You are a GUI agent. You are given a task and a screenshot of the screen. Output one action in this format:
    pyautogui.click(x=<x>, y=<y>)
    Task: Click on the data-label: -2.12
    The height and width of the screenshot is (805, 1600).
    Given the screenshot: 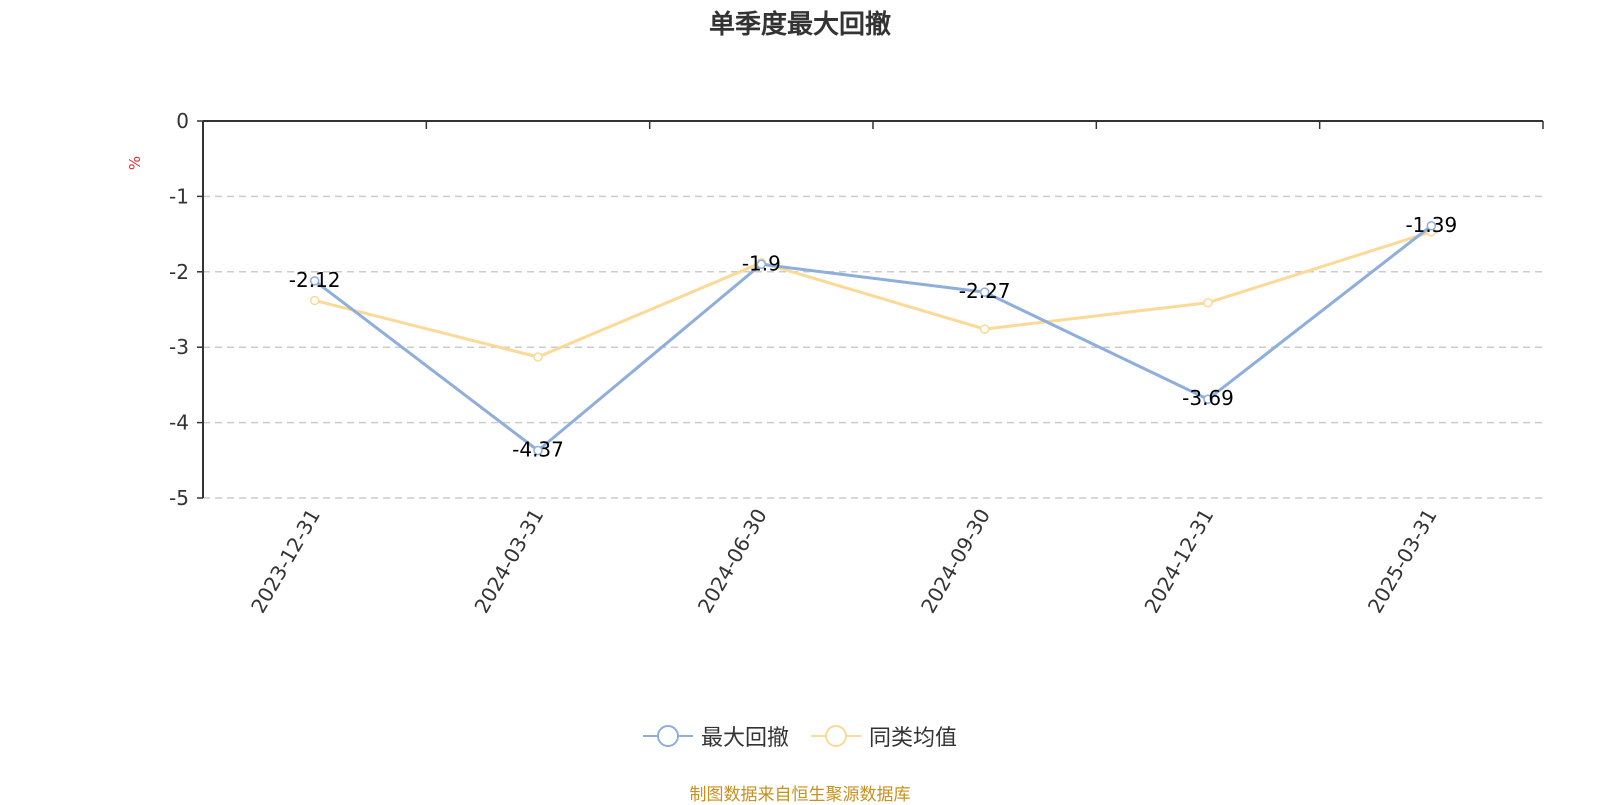 What is the action you would take?
    pyautogui.click(x=315, y=280)
    